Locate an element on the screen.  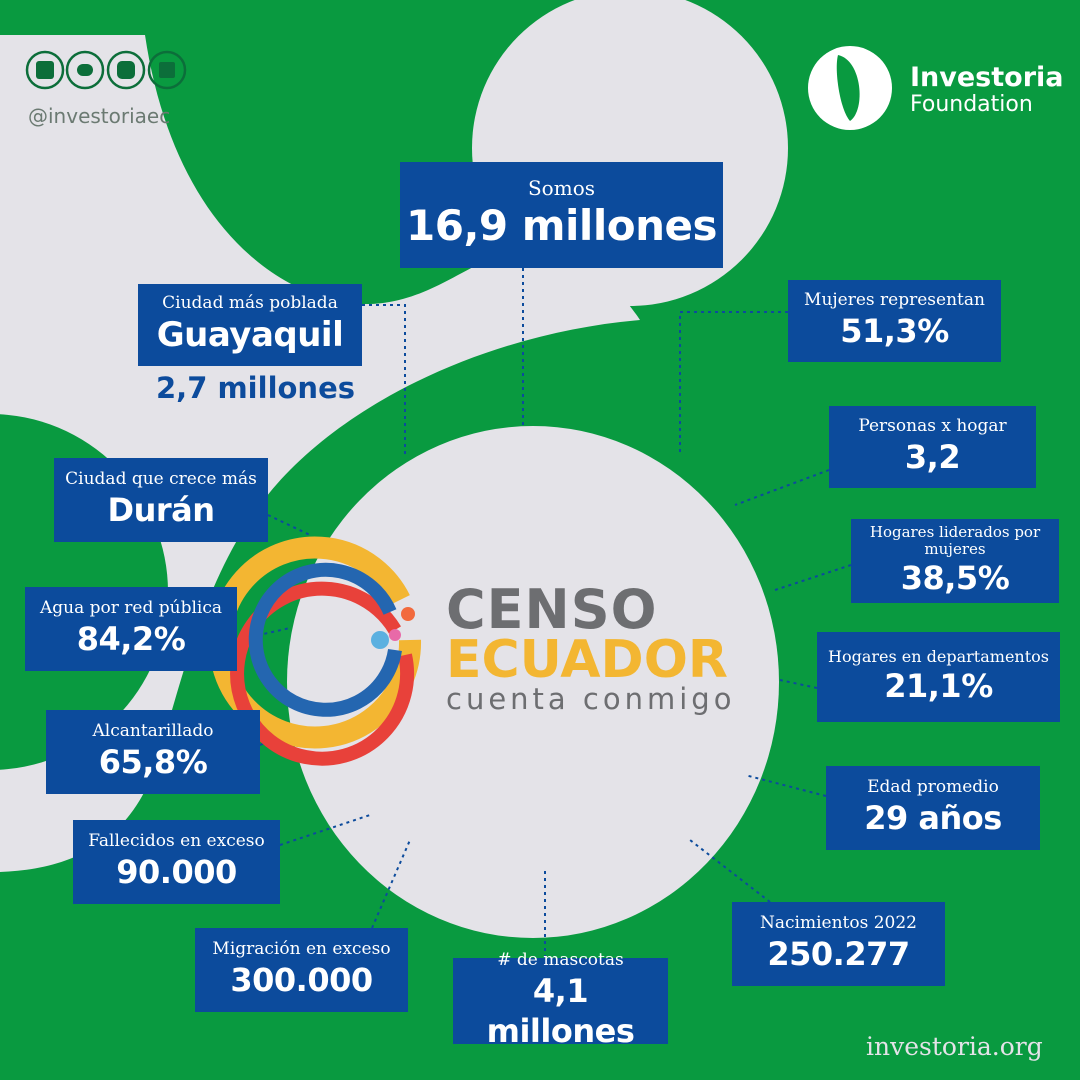
stat-box: Migración en exceso 300.000 is located at coordinates (301, 970).